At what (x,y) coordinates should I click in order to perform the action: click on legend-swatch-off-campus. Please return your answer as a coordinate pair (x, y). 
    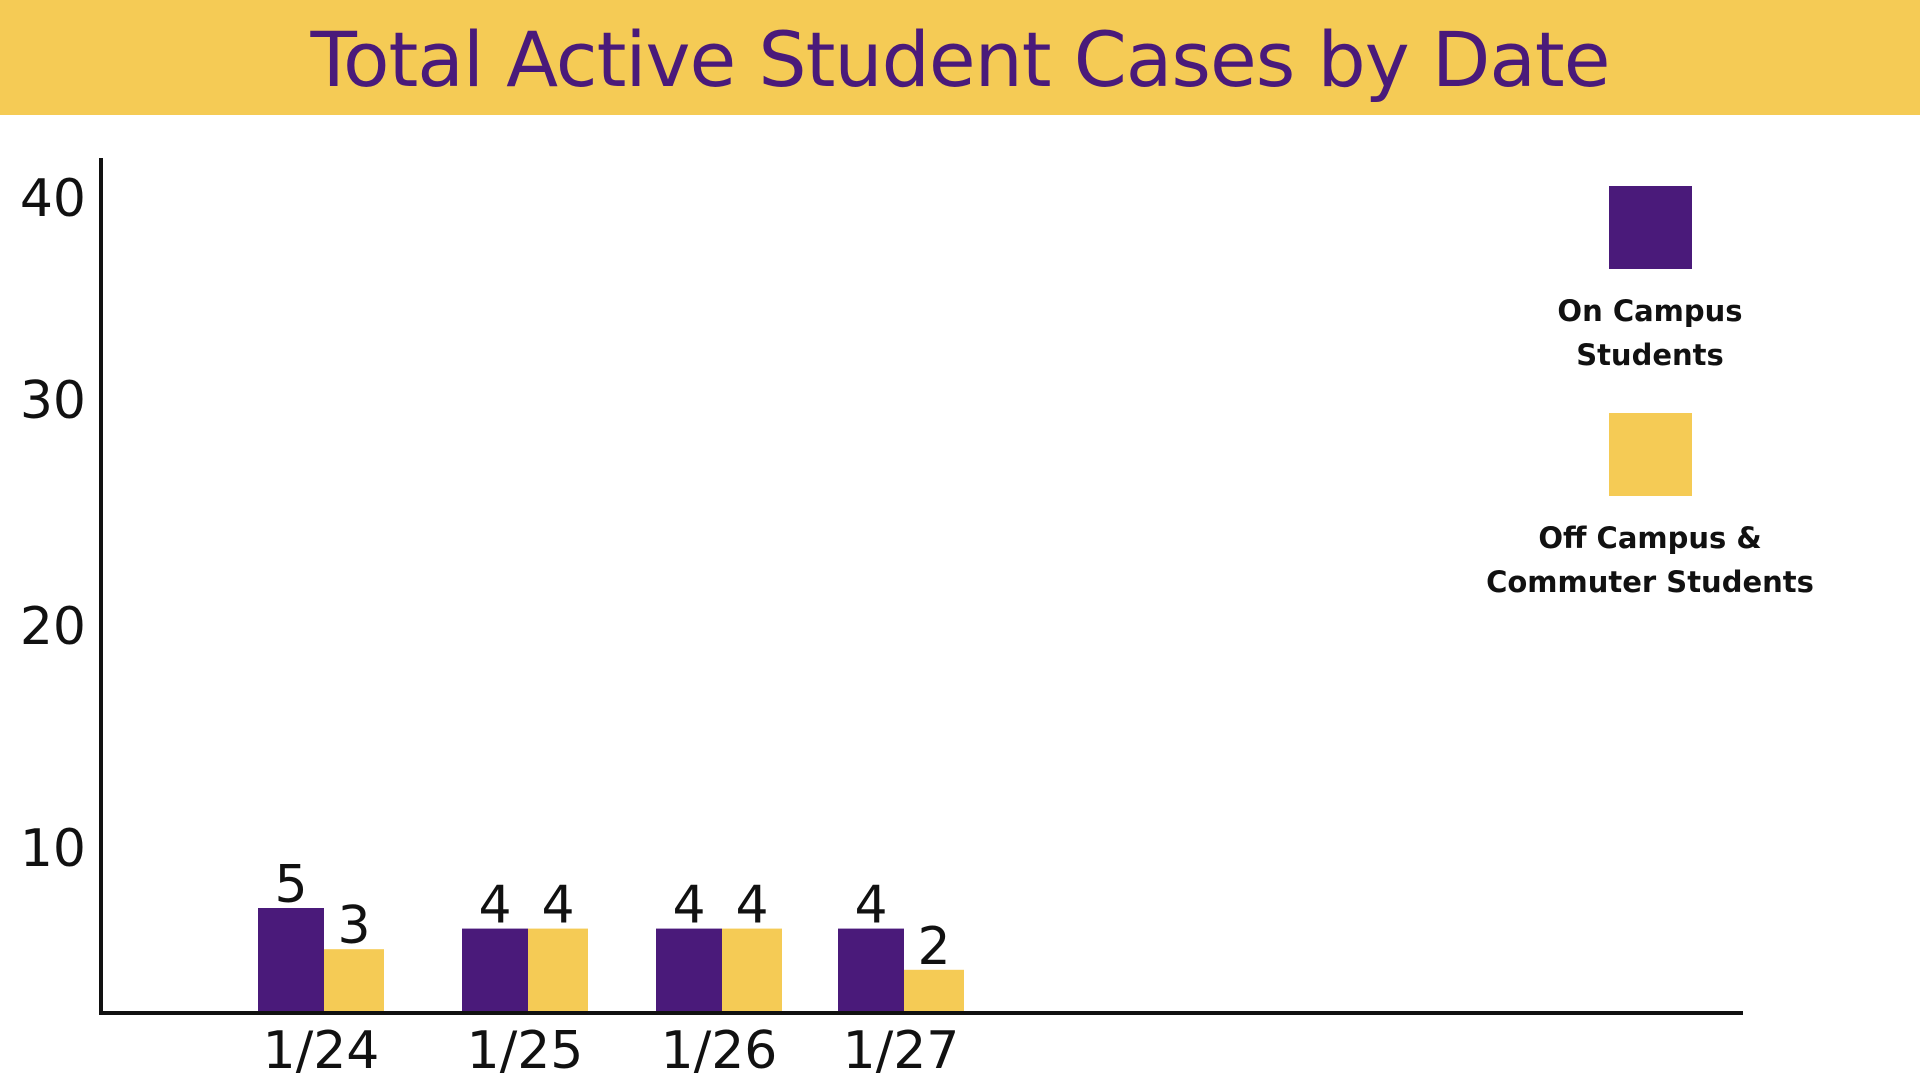
    Looking at the image, I should click on (1650, 454).